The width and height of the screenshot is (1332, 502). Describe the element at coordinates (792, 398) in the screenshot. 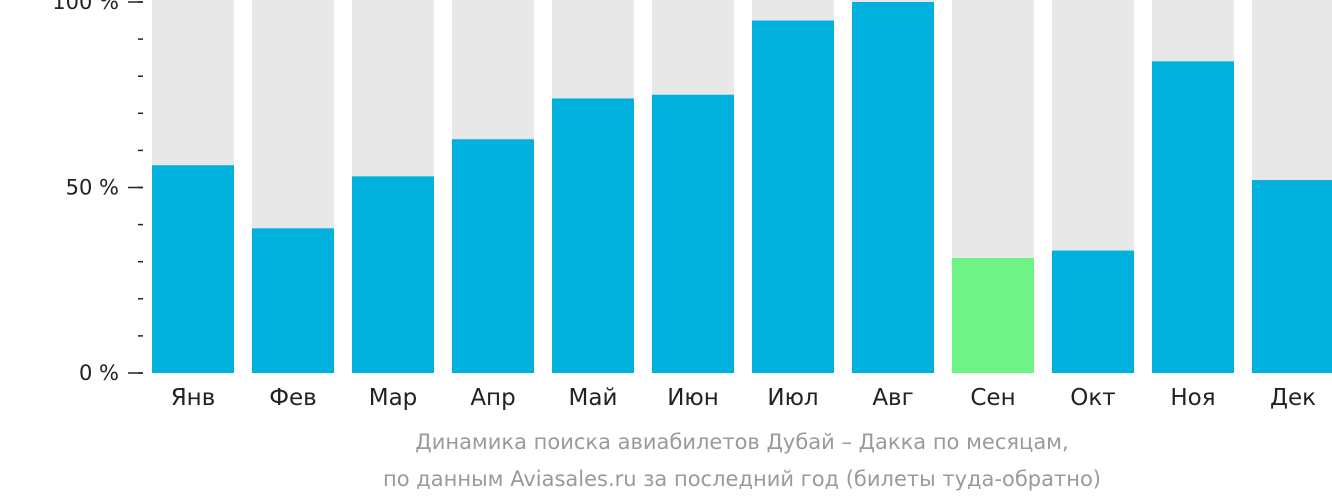

I see `x-tick-label: Июл` at that location.